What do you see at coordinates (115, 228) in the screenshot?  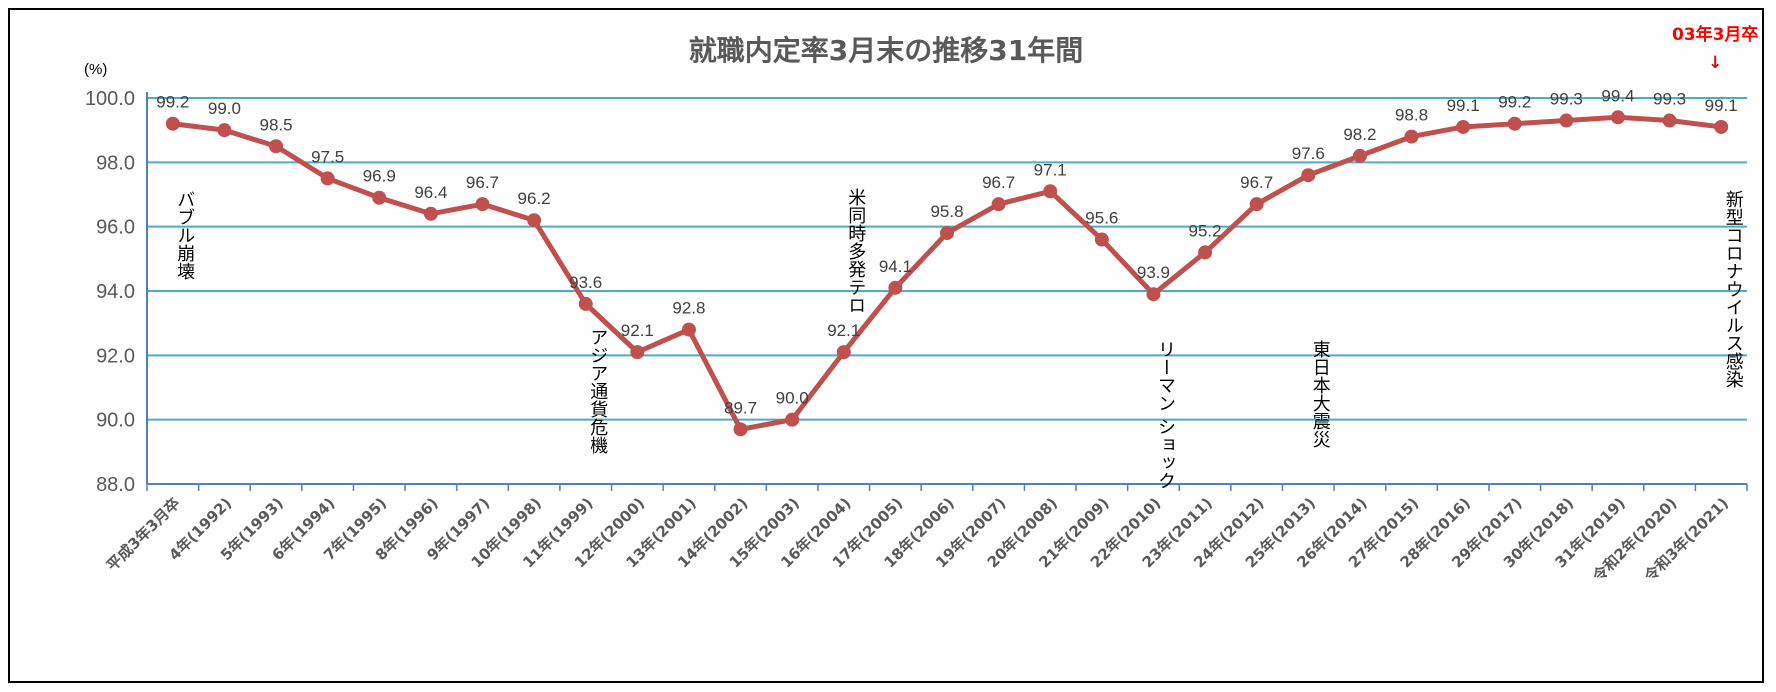 I see `y-tick-label: 96.0` at bounding box center [115, 228].